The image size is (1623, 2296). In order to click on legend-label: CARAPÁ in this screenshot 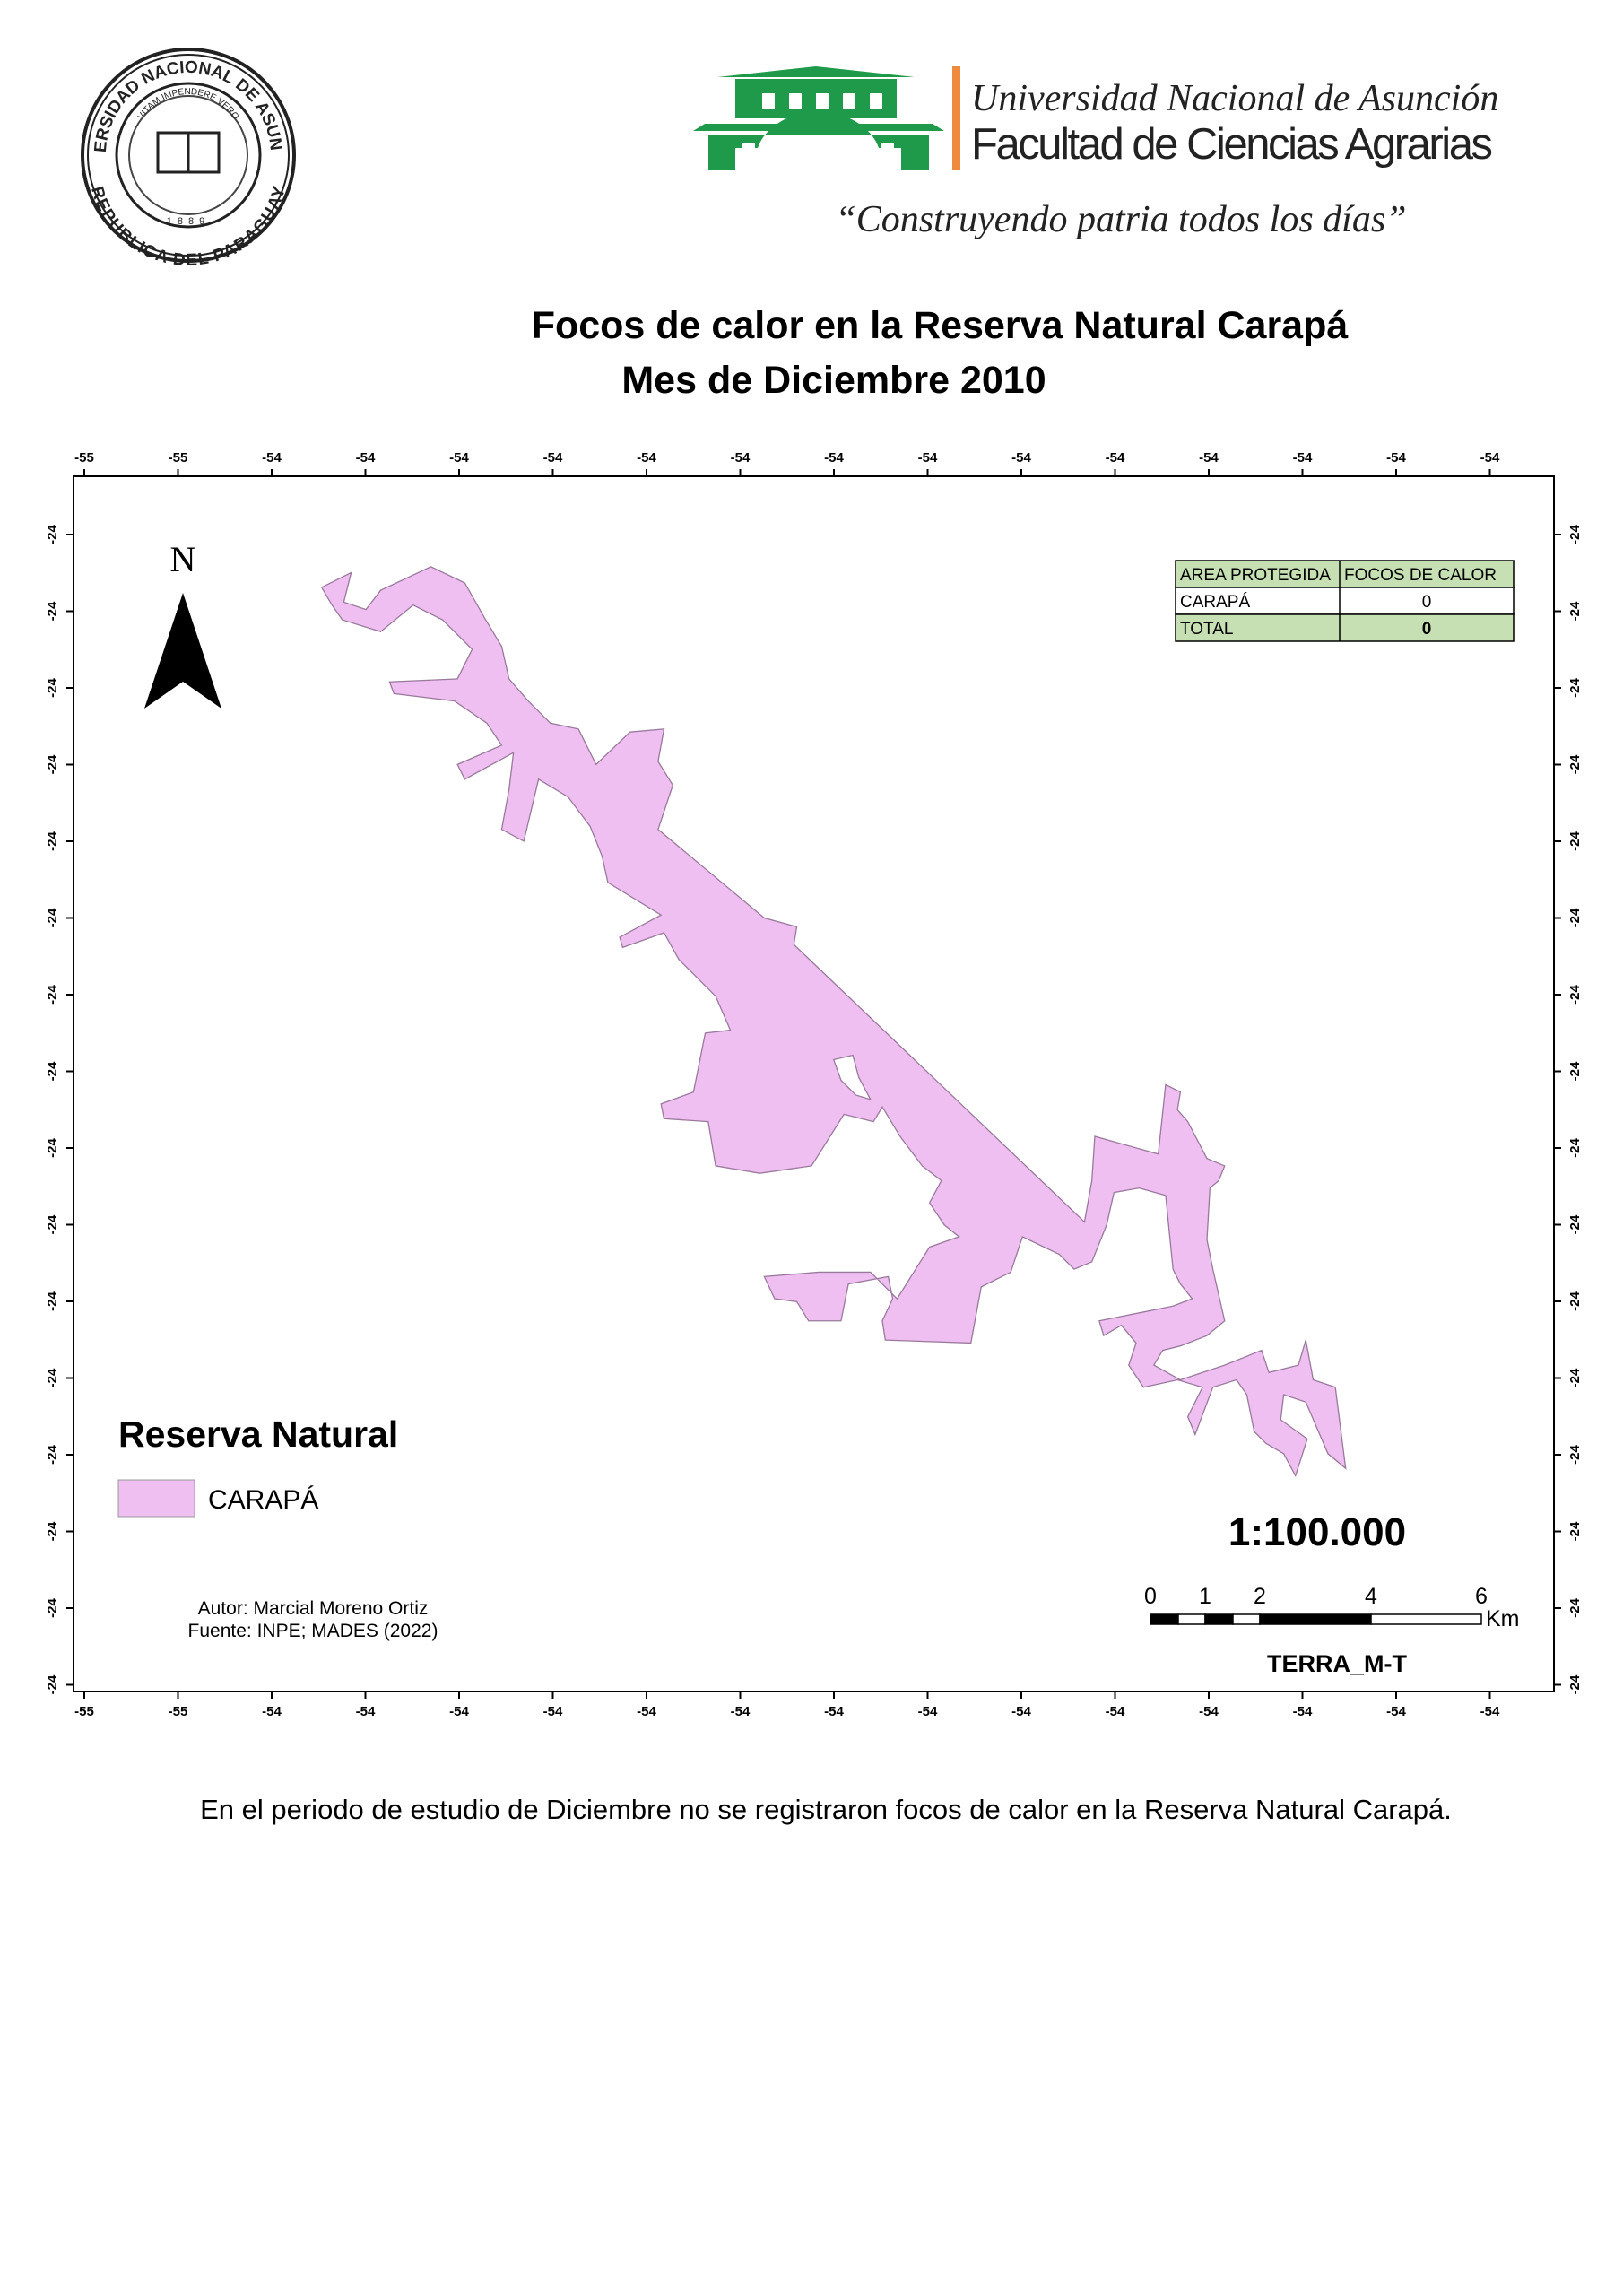, I will do `click(263, 1500)`.